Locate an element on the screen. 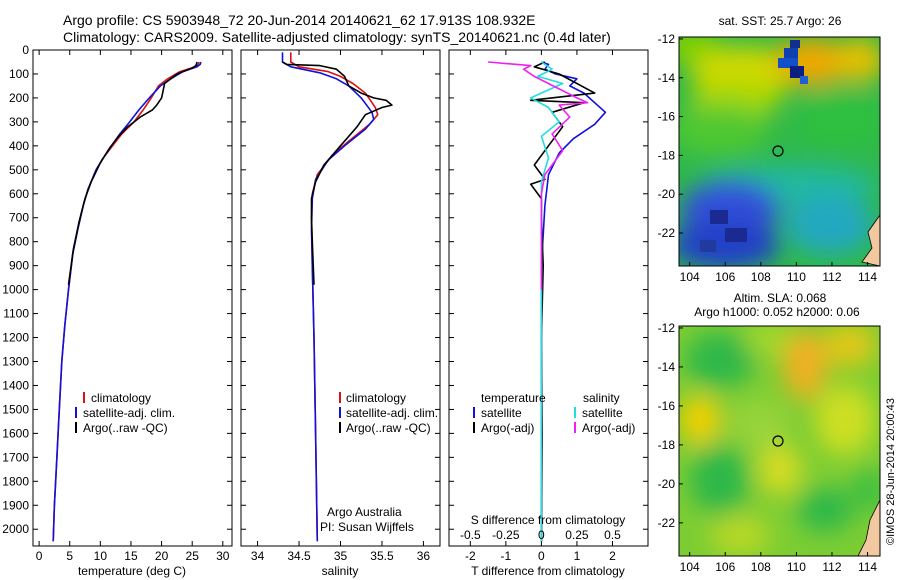  map-x-tick-label: 106 is located at coordinates (725, 277).